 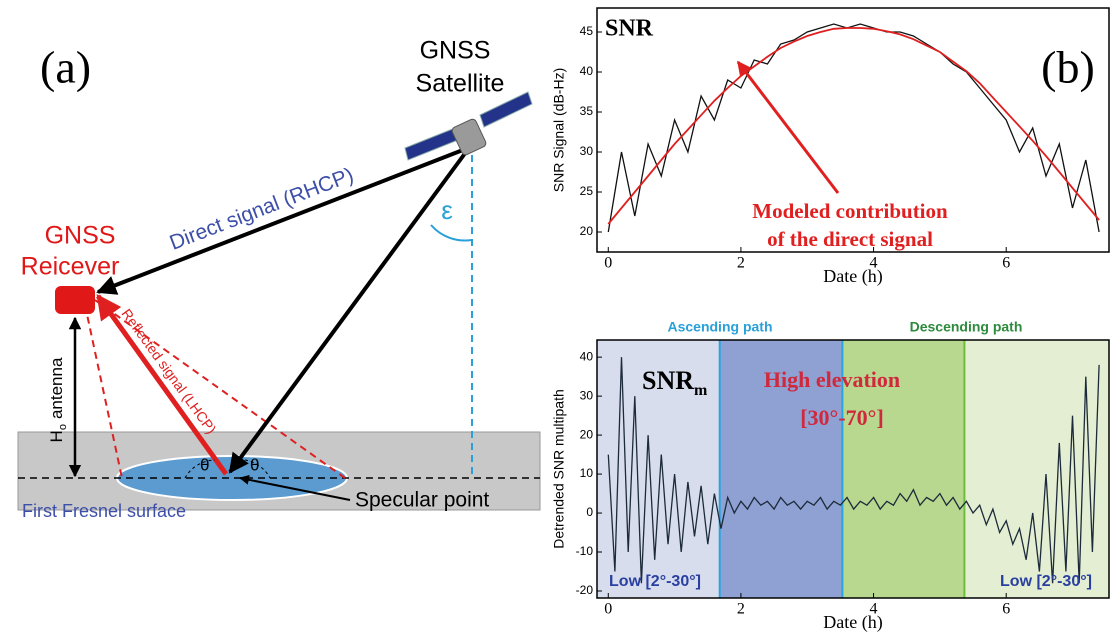 I want to click on receiver-label: GNSS, so click(x=80, y=236).